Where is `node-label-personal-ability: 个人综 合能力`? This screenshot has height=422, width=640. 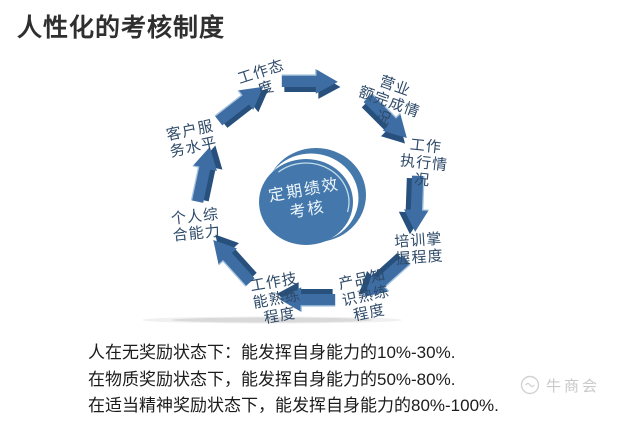
node-label-personal-ability: 个人综 合能力 is located at coordinates (196, 225).